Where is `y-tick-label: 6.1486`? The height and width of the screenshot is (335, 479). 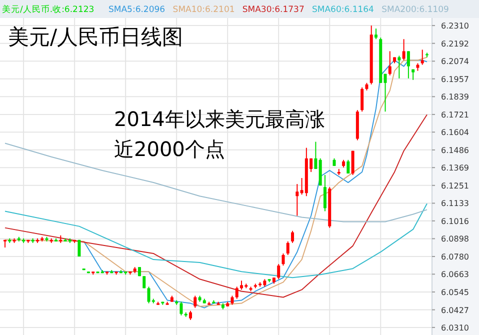
y-tick-label: 6.1486 is located at coordinates (455, 150).